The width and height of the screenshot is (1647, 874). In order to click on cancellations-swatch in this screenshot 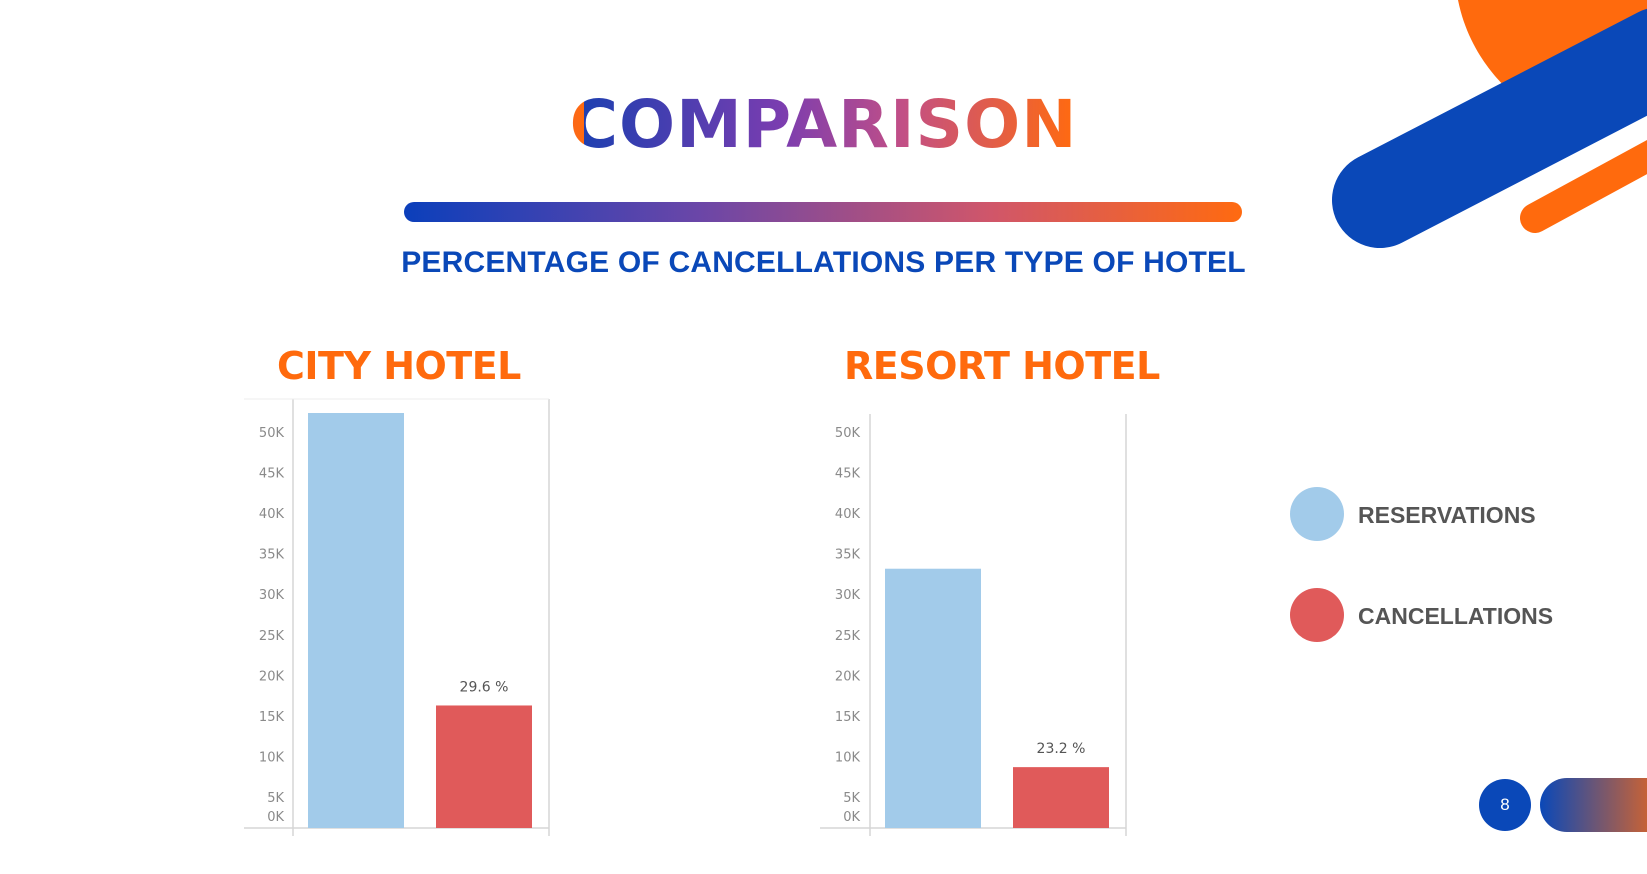, I will do `click(1317, 615)`.